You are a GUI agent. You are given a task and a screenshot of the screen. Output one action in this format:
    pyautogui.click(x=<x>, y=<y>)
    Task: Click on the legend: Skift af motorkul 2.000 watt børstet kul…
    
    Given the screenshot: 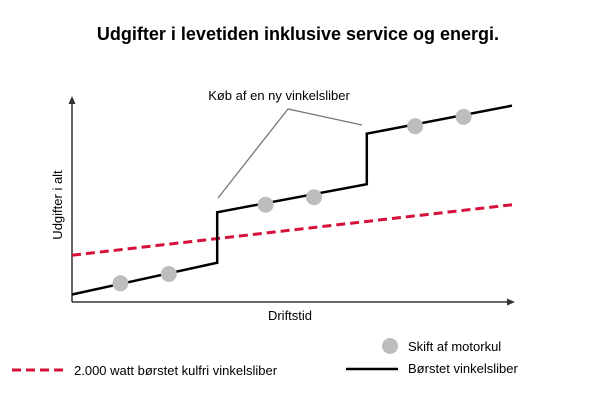 What is the action you would take?
    pyautogui.click(x=265, y=358)
    